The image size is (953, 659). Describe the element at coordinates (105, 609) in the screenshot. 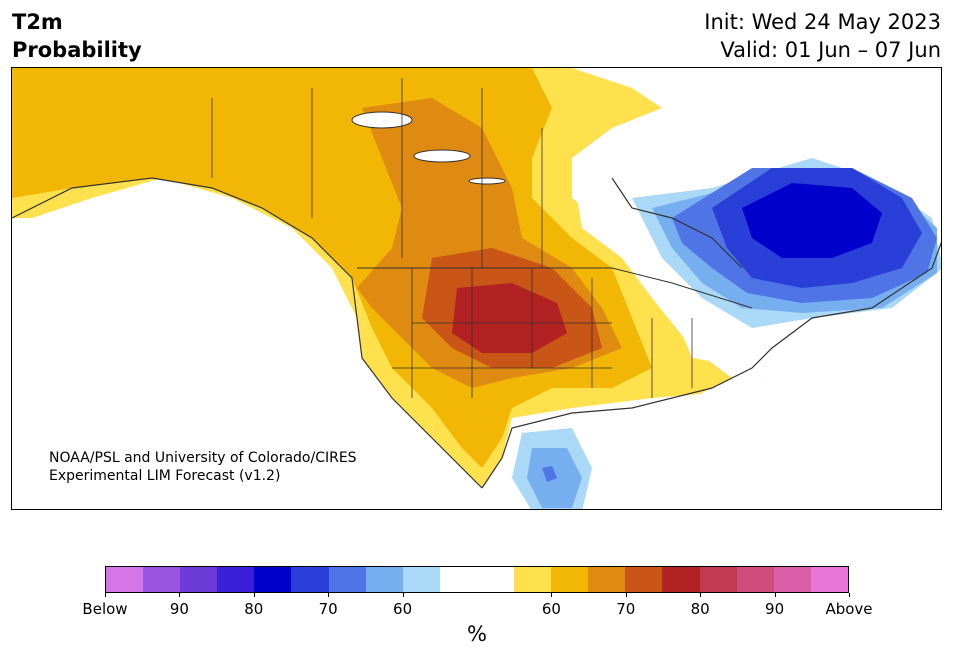

I see `colorbar-tick-label: Below` at that location.